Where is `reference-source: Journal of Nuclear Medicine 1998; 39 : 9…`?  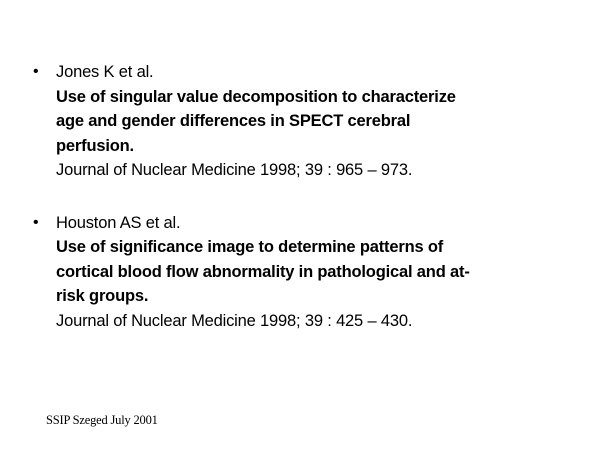 reference-source: Journal of Nuclear Medicine 1998; 39 : 9… is located at coordinates (234, 170).